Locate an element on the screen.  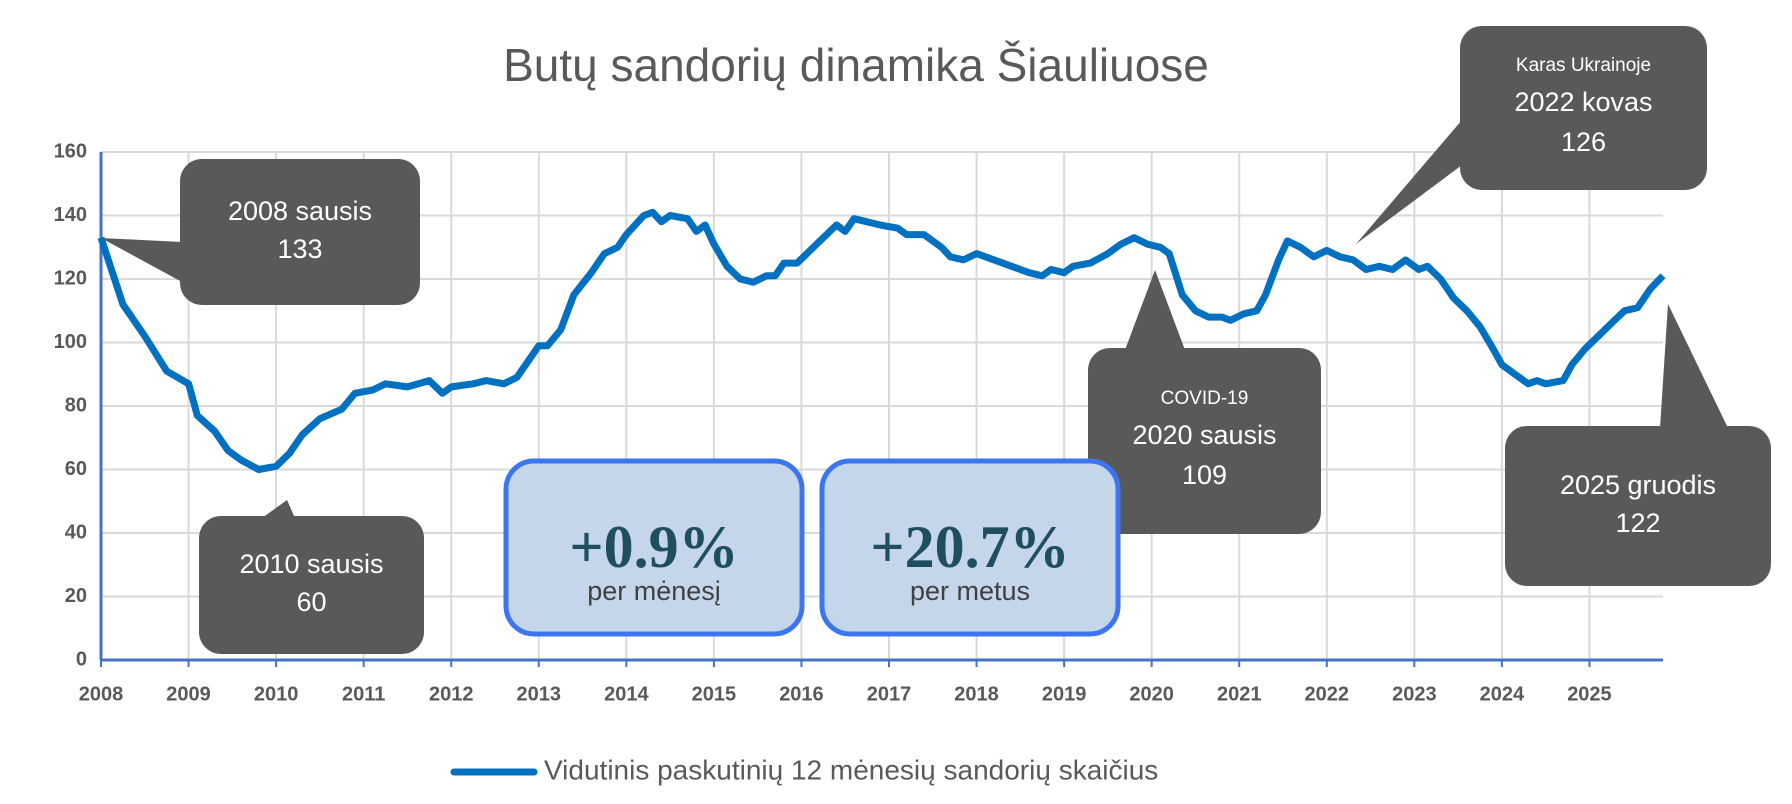
x-tick-label: 2019 is located at coordinates (1064, 694).